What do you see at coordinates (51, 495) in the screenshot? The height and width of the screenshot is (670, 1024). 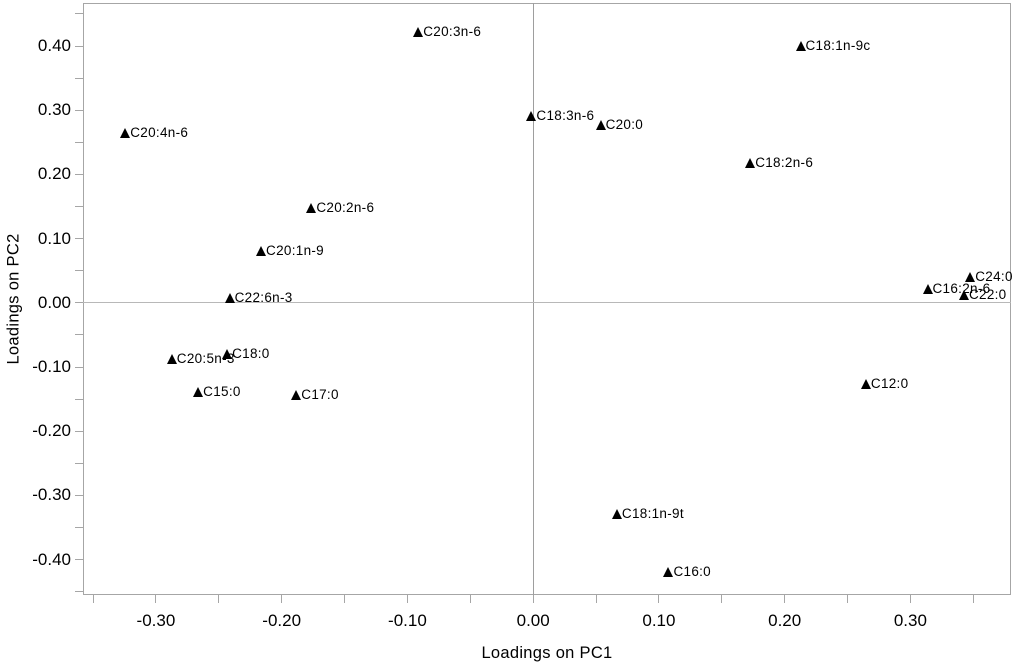 I see `y-axis-tick-label: -0.30` at bounding box center [51, 495].